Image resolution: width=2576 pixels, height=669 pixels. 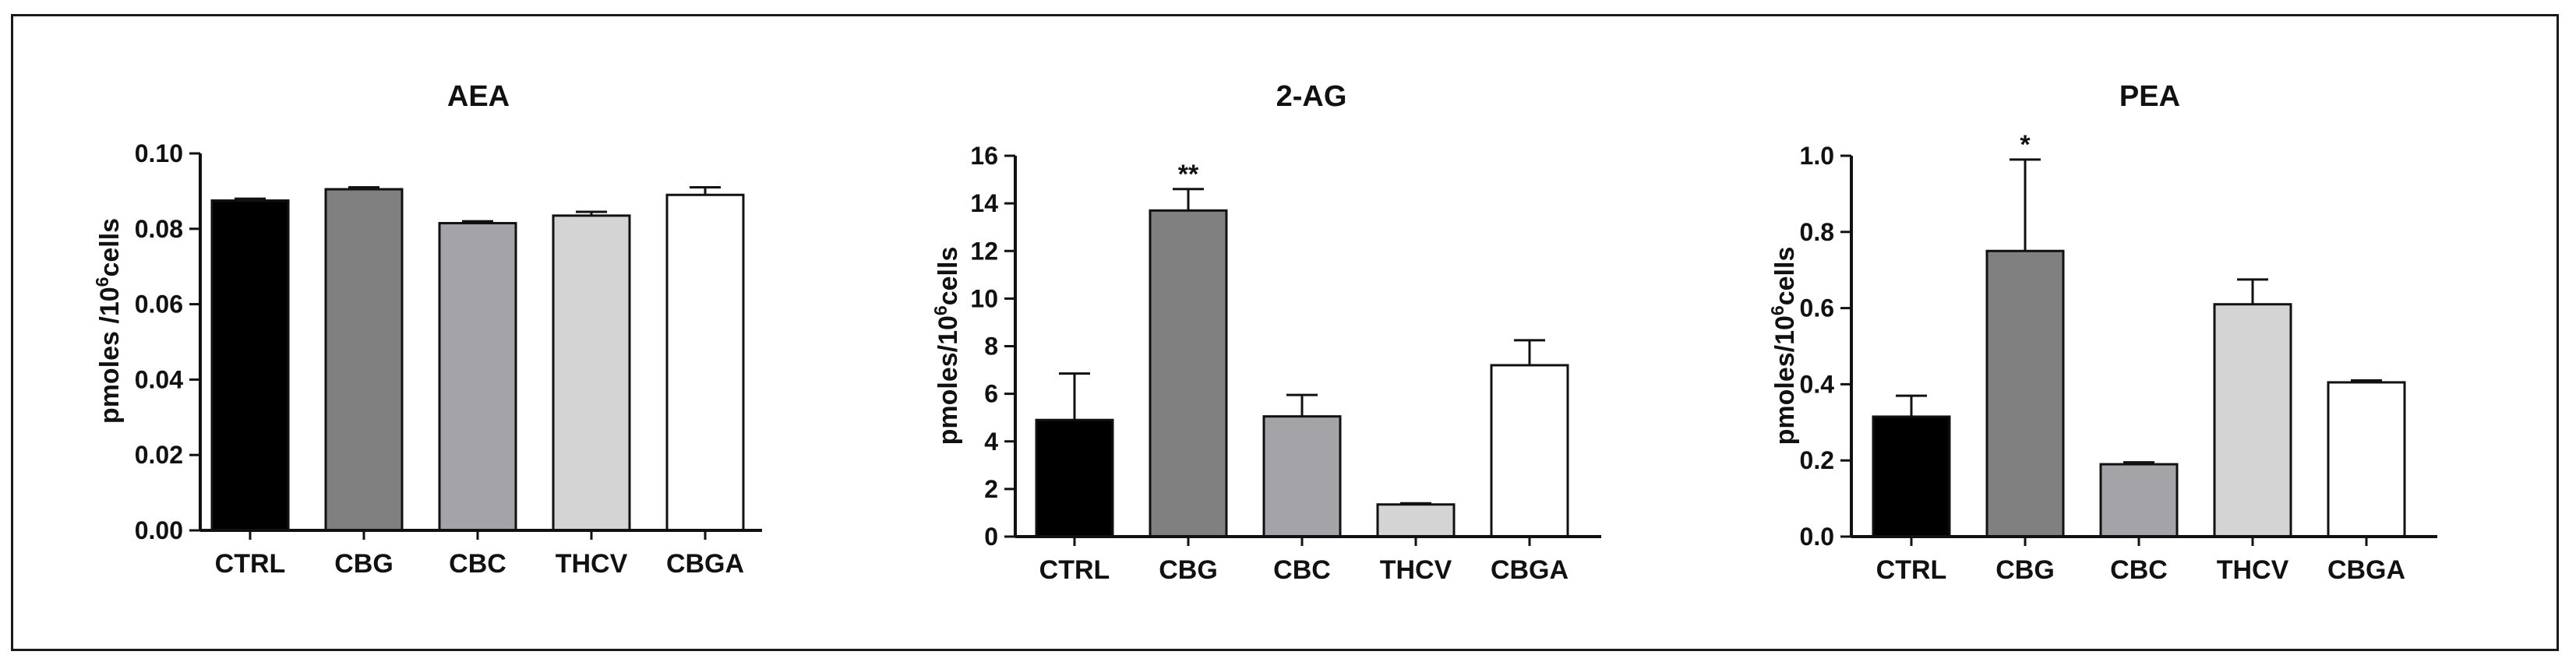 I want to click on y-tick-label: 0.06, so click(x=159, y=304).